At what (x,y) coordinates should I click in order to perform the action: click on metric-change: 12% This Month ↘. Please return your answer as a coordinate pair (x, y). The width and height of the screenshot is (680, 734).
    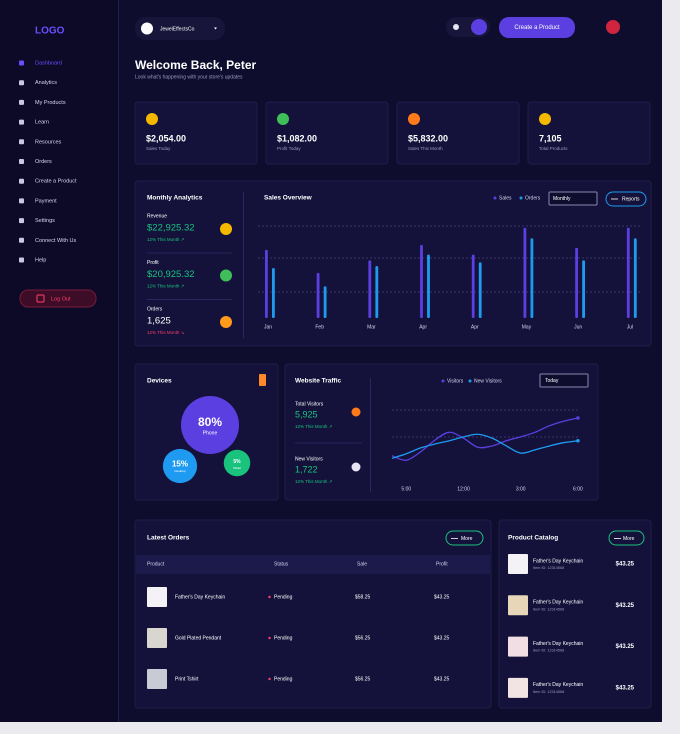
    Looking at the image, I should click on (166, 332).